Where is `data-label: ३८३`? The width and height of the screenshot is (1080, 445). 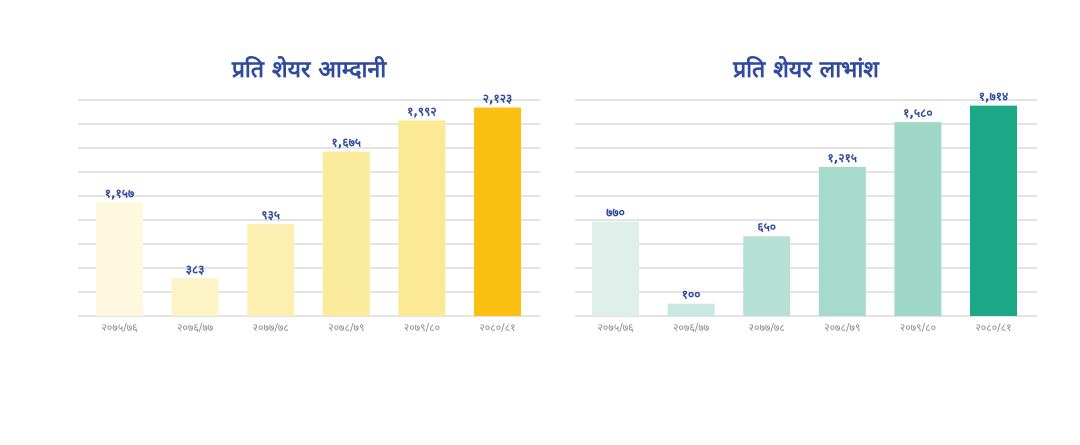
data-label: ३८३ is located at coordinates (195, 269).